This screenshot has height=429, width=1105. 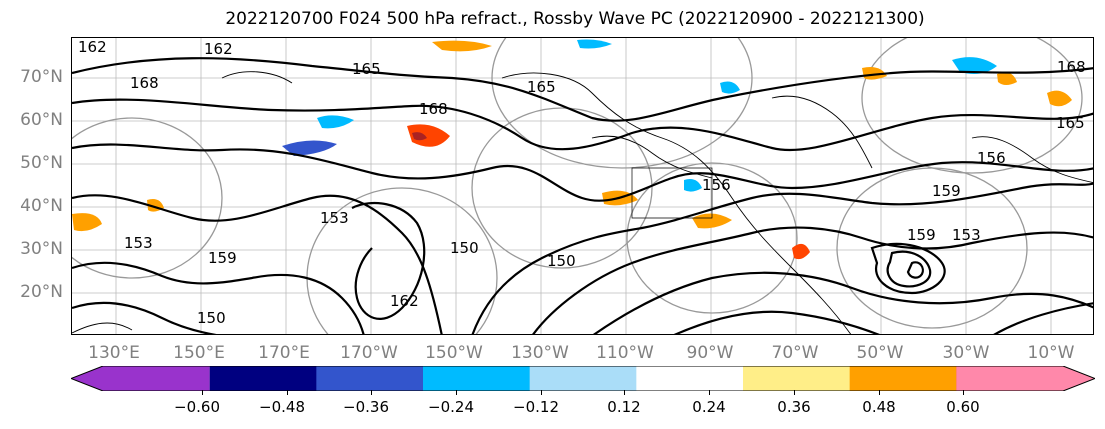 What do you see at coordinates (41, 77) in the screenshot?
I see `lat-label-70n: 70°N` at bounding box center [41, 77].